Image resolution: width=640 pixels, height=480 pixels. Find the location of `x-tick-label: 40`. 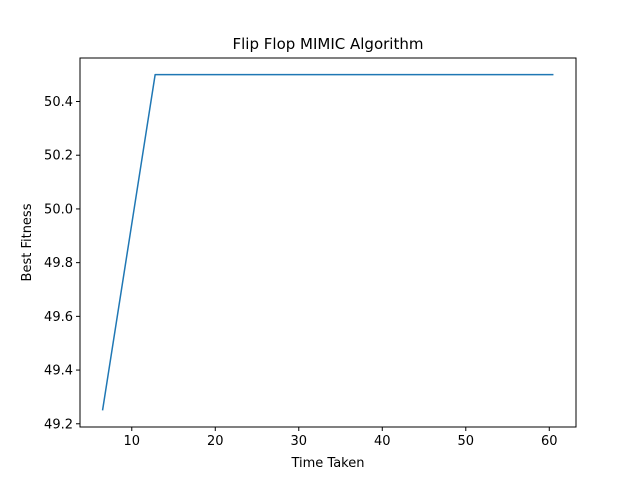

x-tick-label: 40 is located at coordinates (382, 441).